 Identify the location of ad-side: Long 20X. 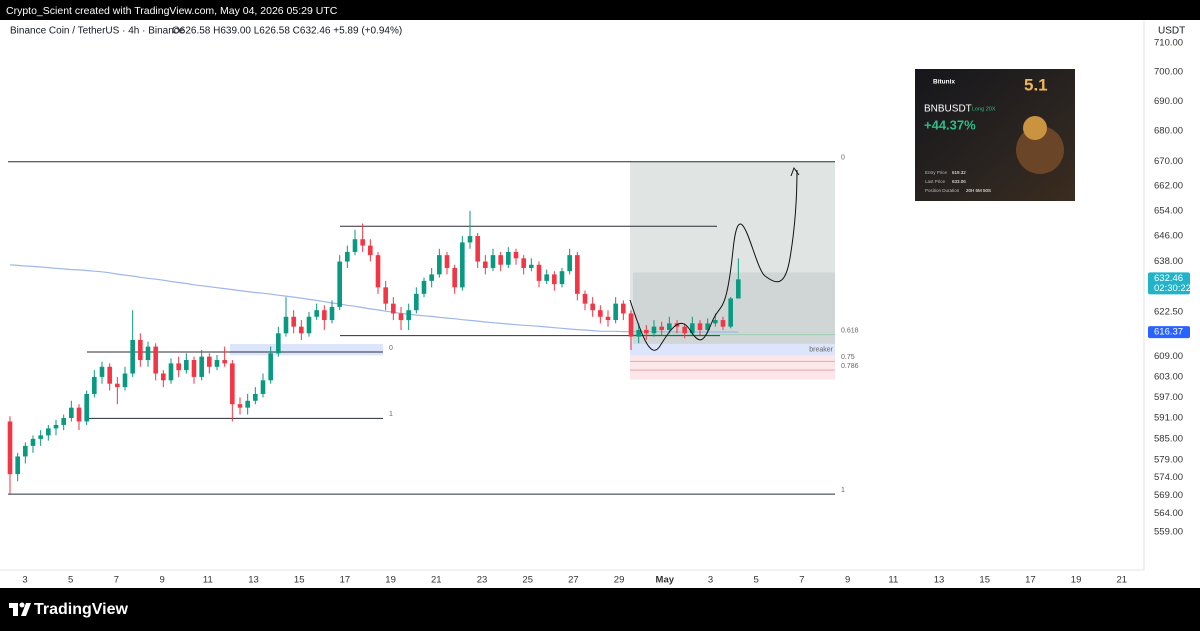
(984, 109).